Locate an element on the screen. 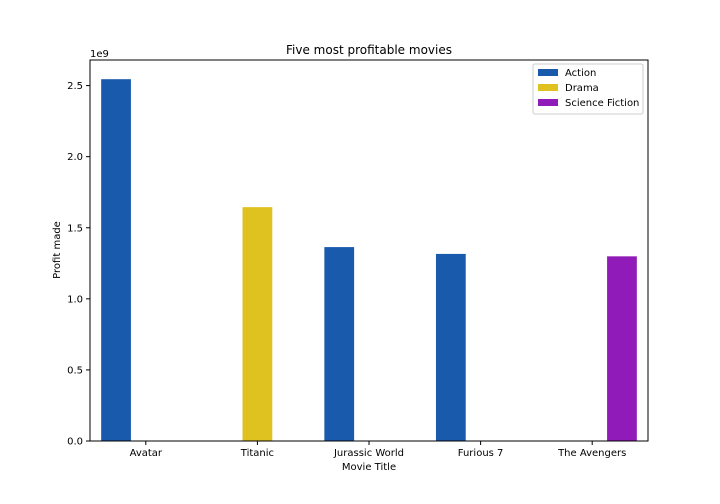  chart-title: Five most profitable movies is located at coordinates (369, 50).